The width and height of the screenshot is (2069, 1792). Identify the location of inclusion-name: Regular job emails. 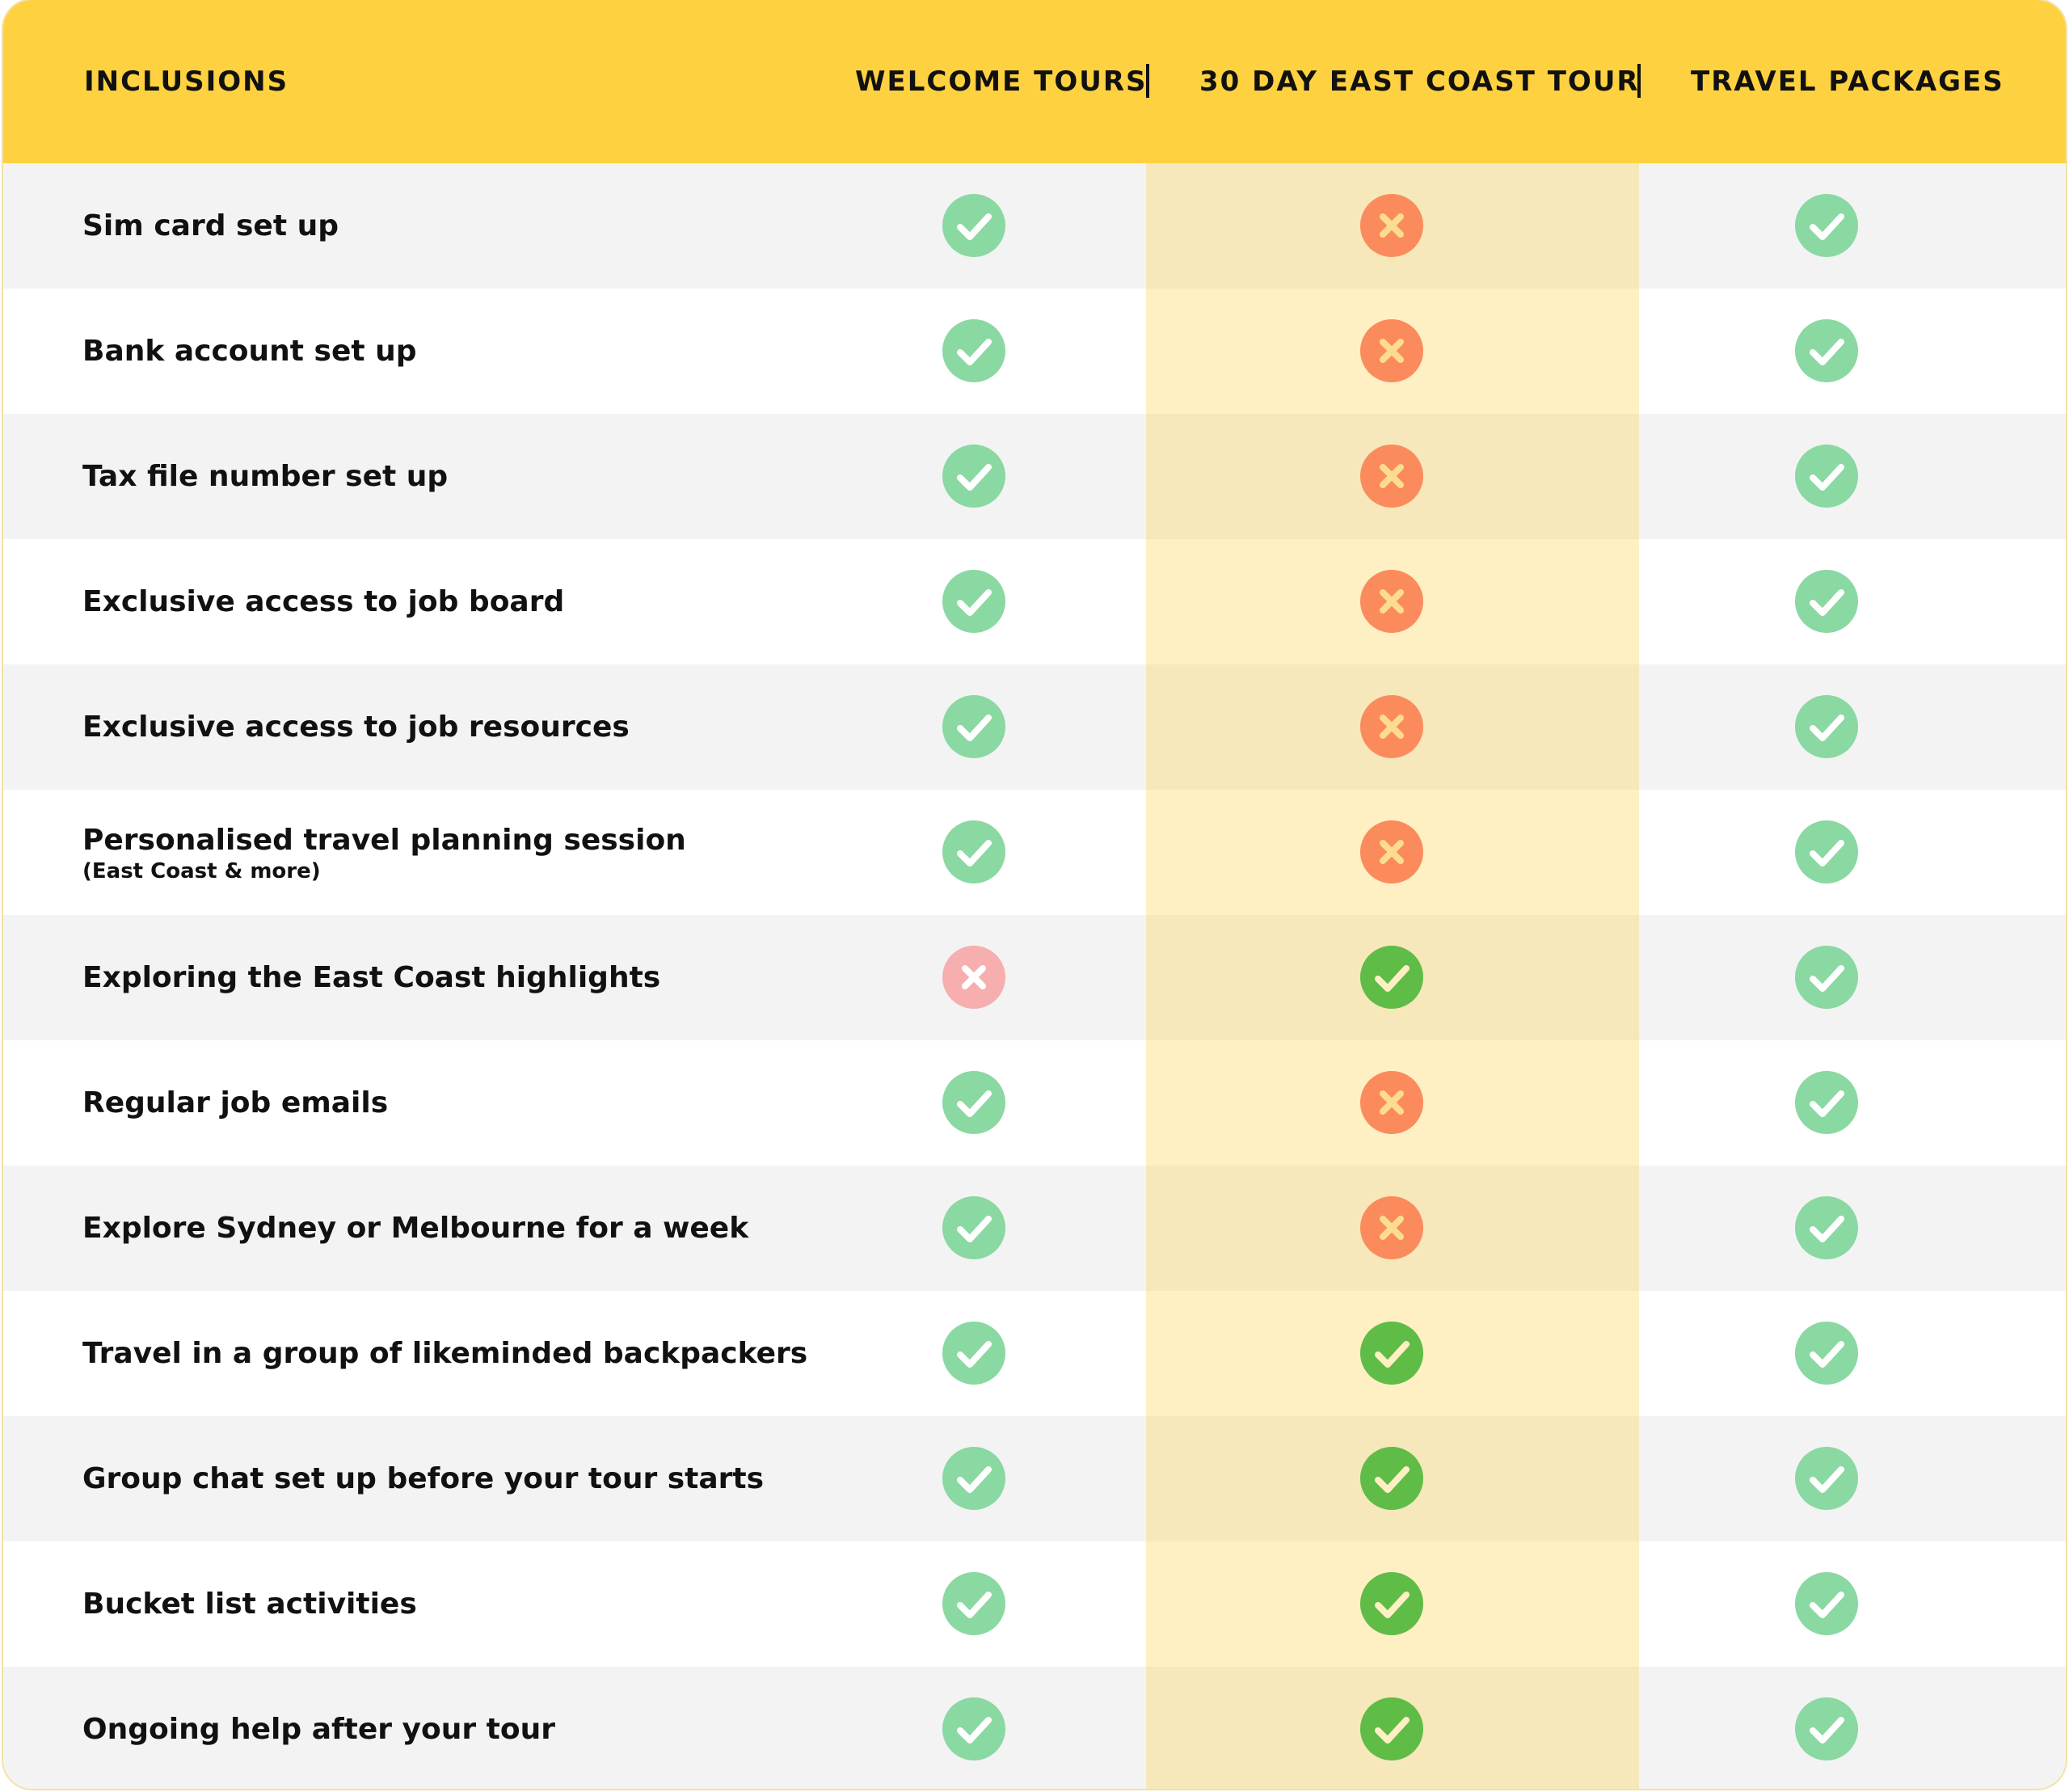
(235, 1102).